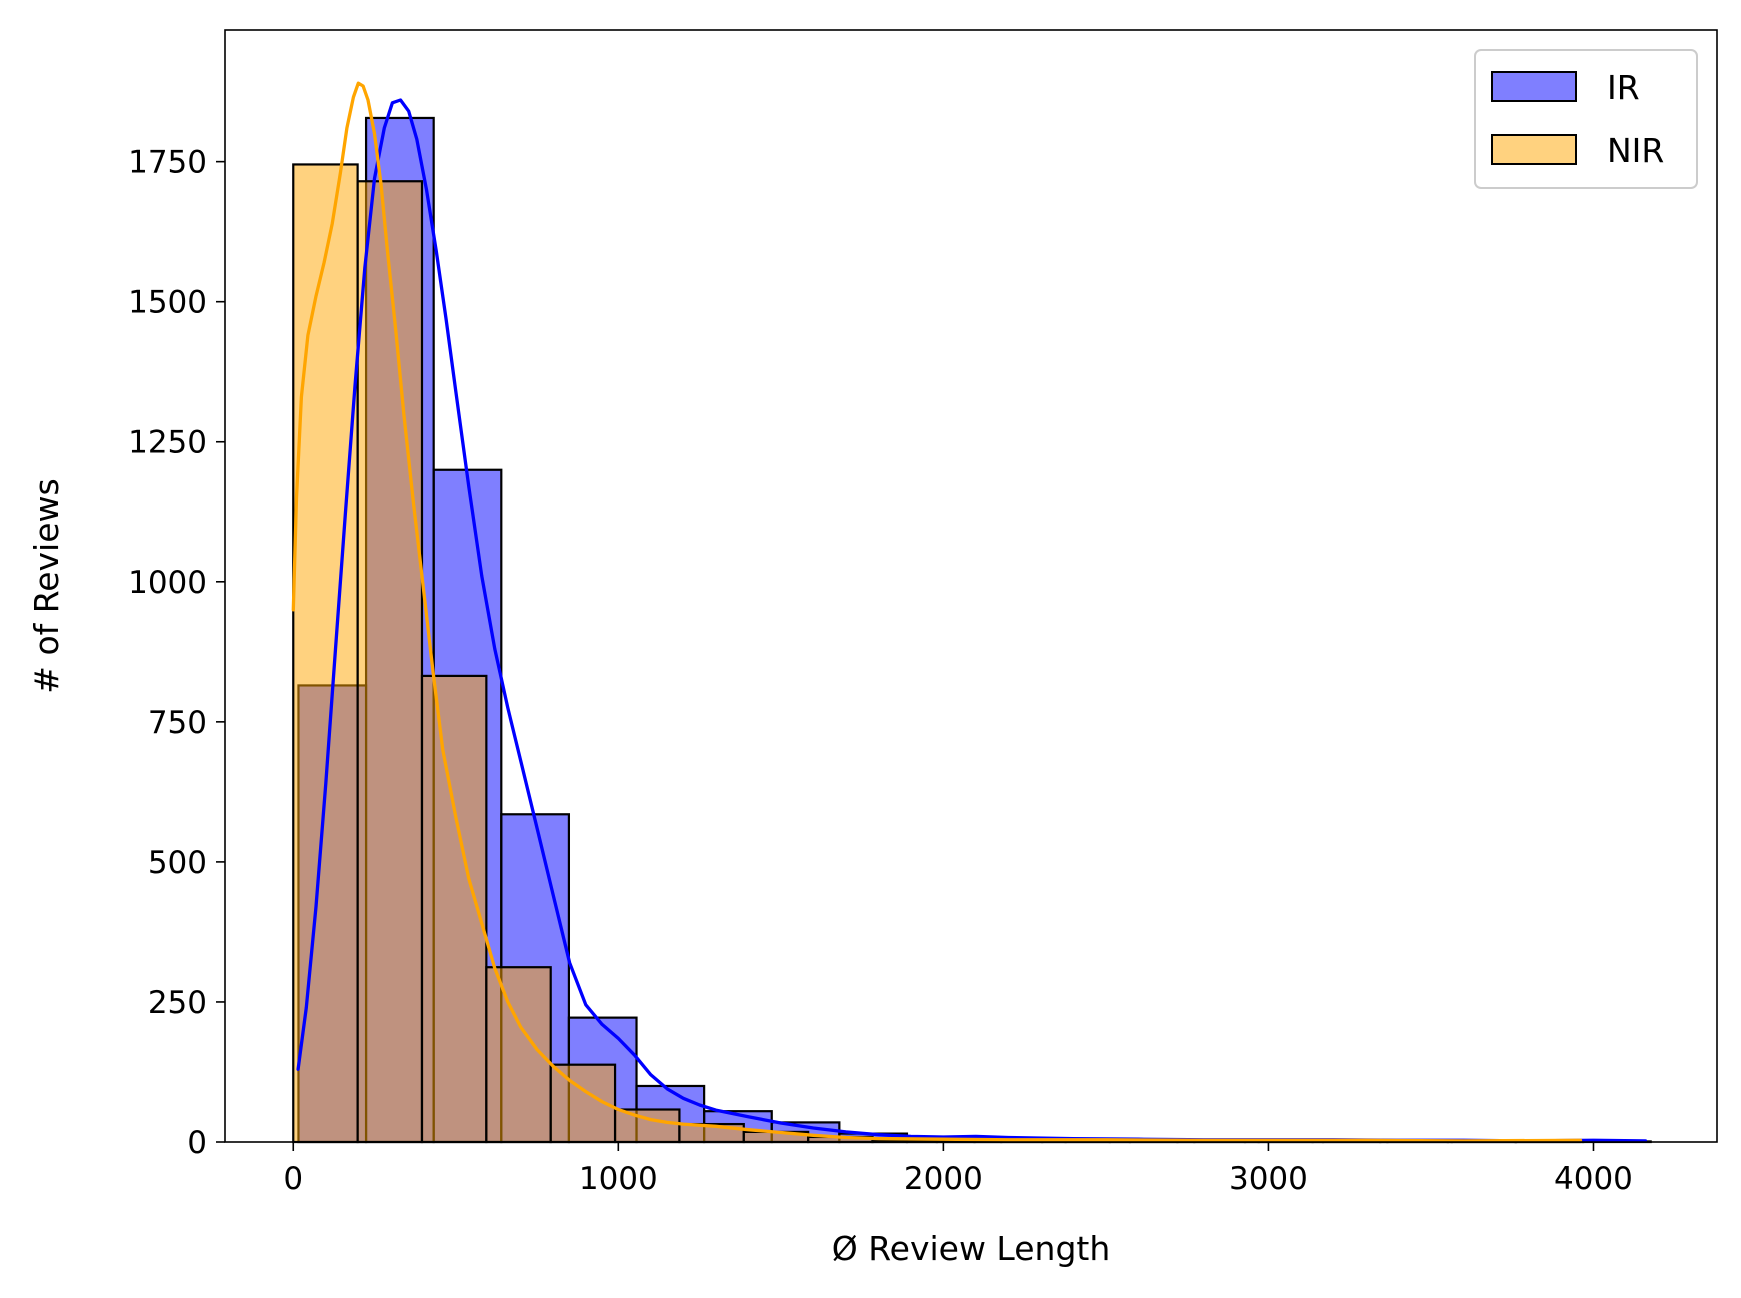  Describe the element at coordinates (971, 1248) in the screenshot. I see `x-axis-title: Ø Review Length` at that location.